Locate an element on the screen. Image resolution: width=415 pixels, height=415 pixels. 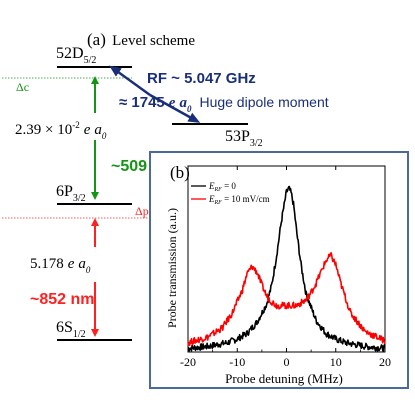
x-tick-label: 10 is located at coordinates (336, 362).